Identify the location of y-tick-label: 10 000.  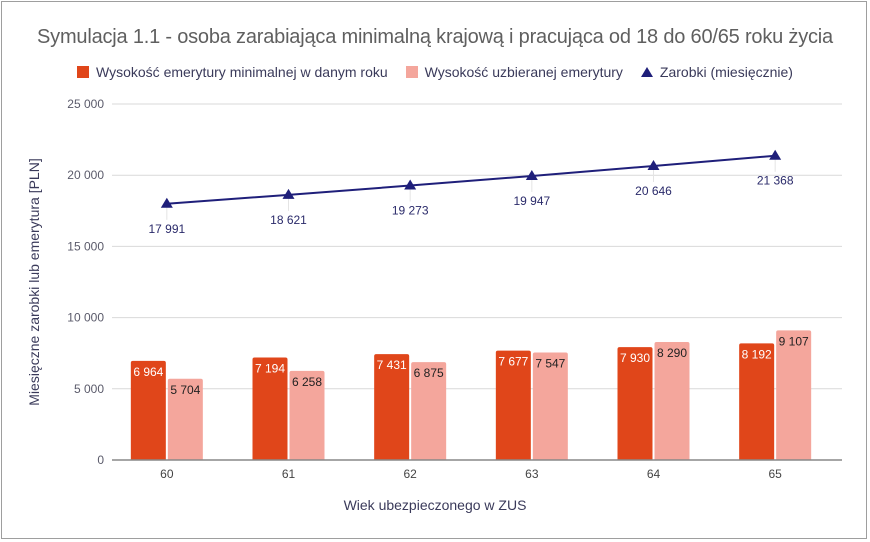
(85, 318).